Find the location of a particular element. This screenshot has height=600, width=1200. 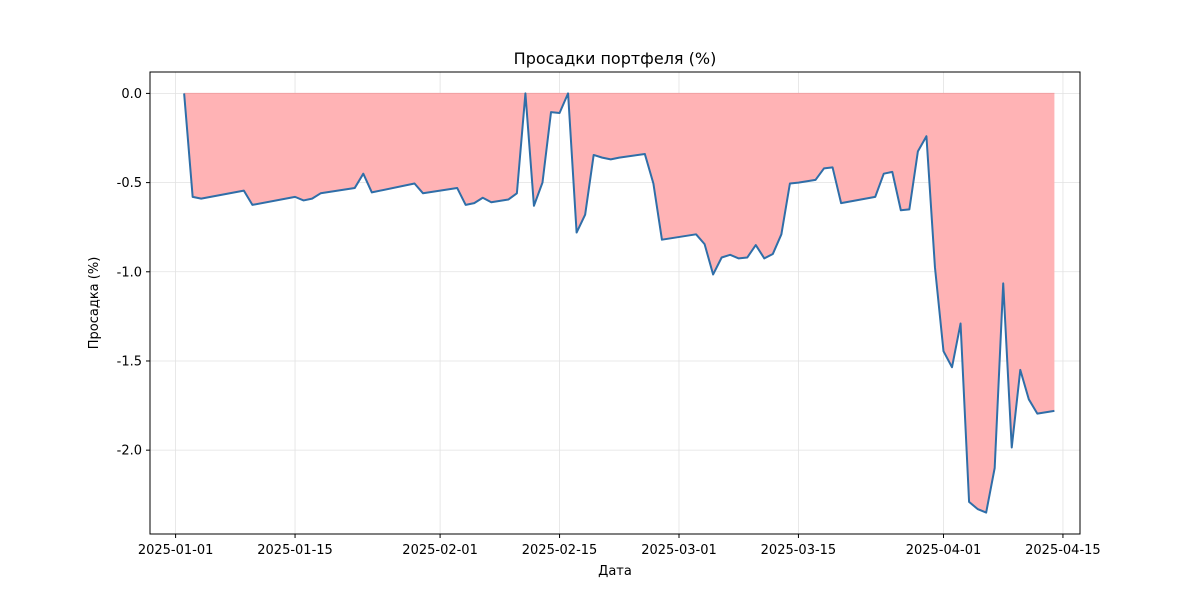

y-tick-label: -2.0 is located at coordinates (129, 451).